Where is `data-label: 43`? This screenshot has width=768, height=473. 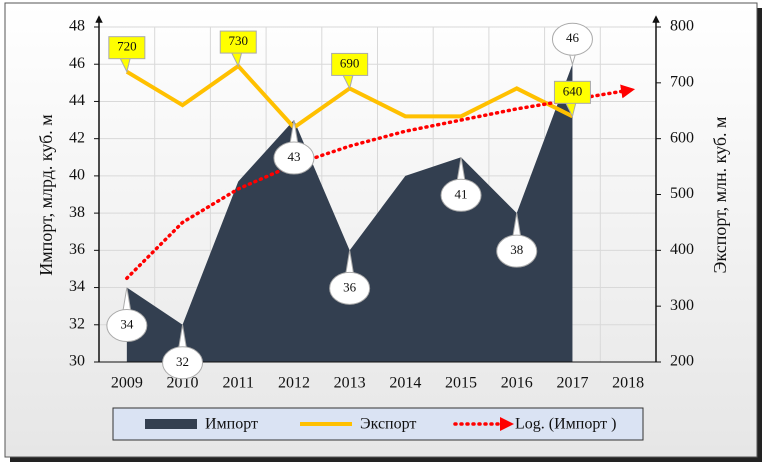
data-label: 43 is located at coordinates (293, 156).